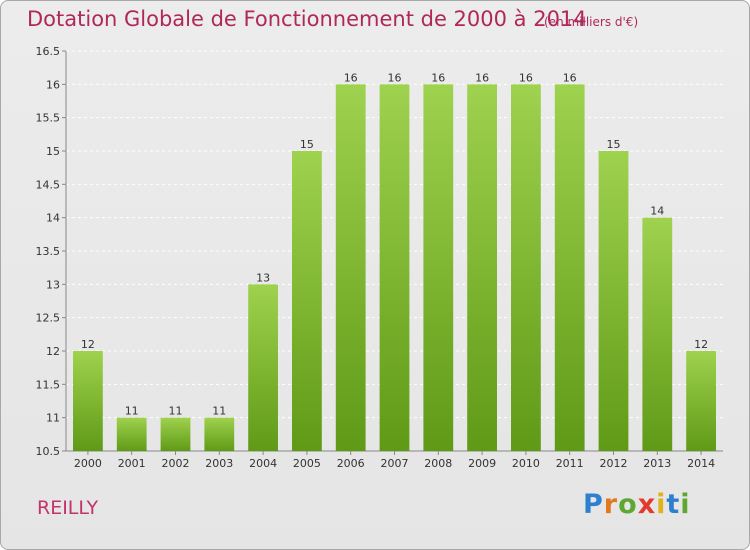  I want to click on x-tick-label: 2007, so click(395, 463).